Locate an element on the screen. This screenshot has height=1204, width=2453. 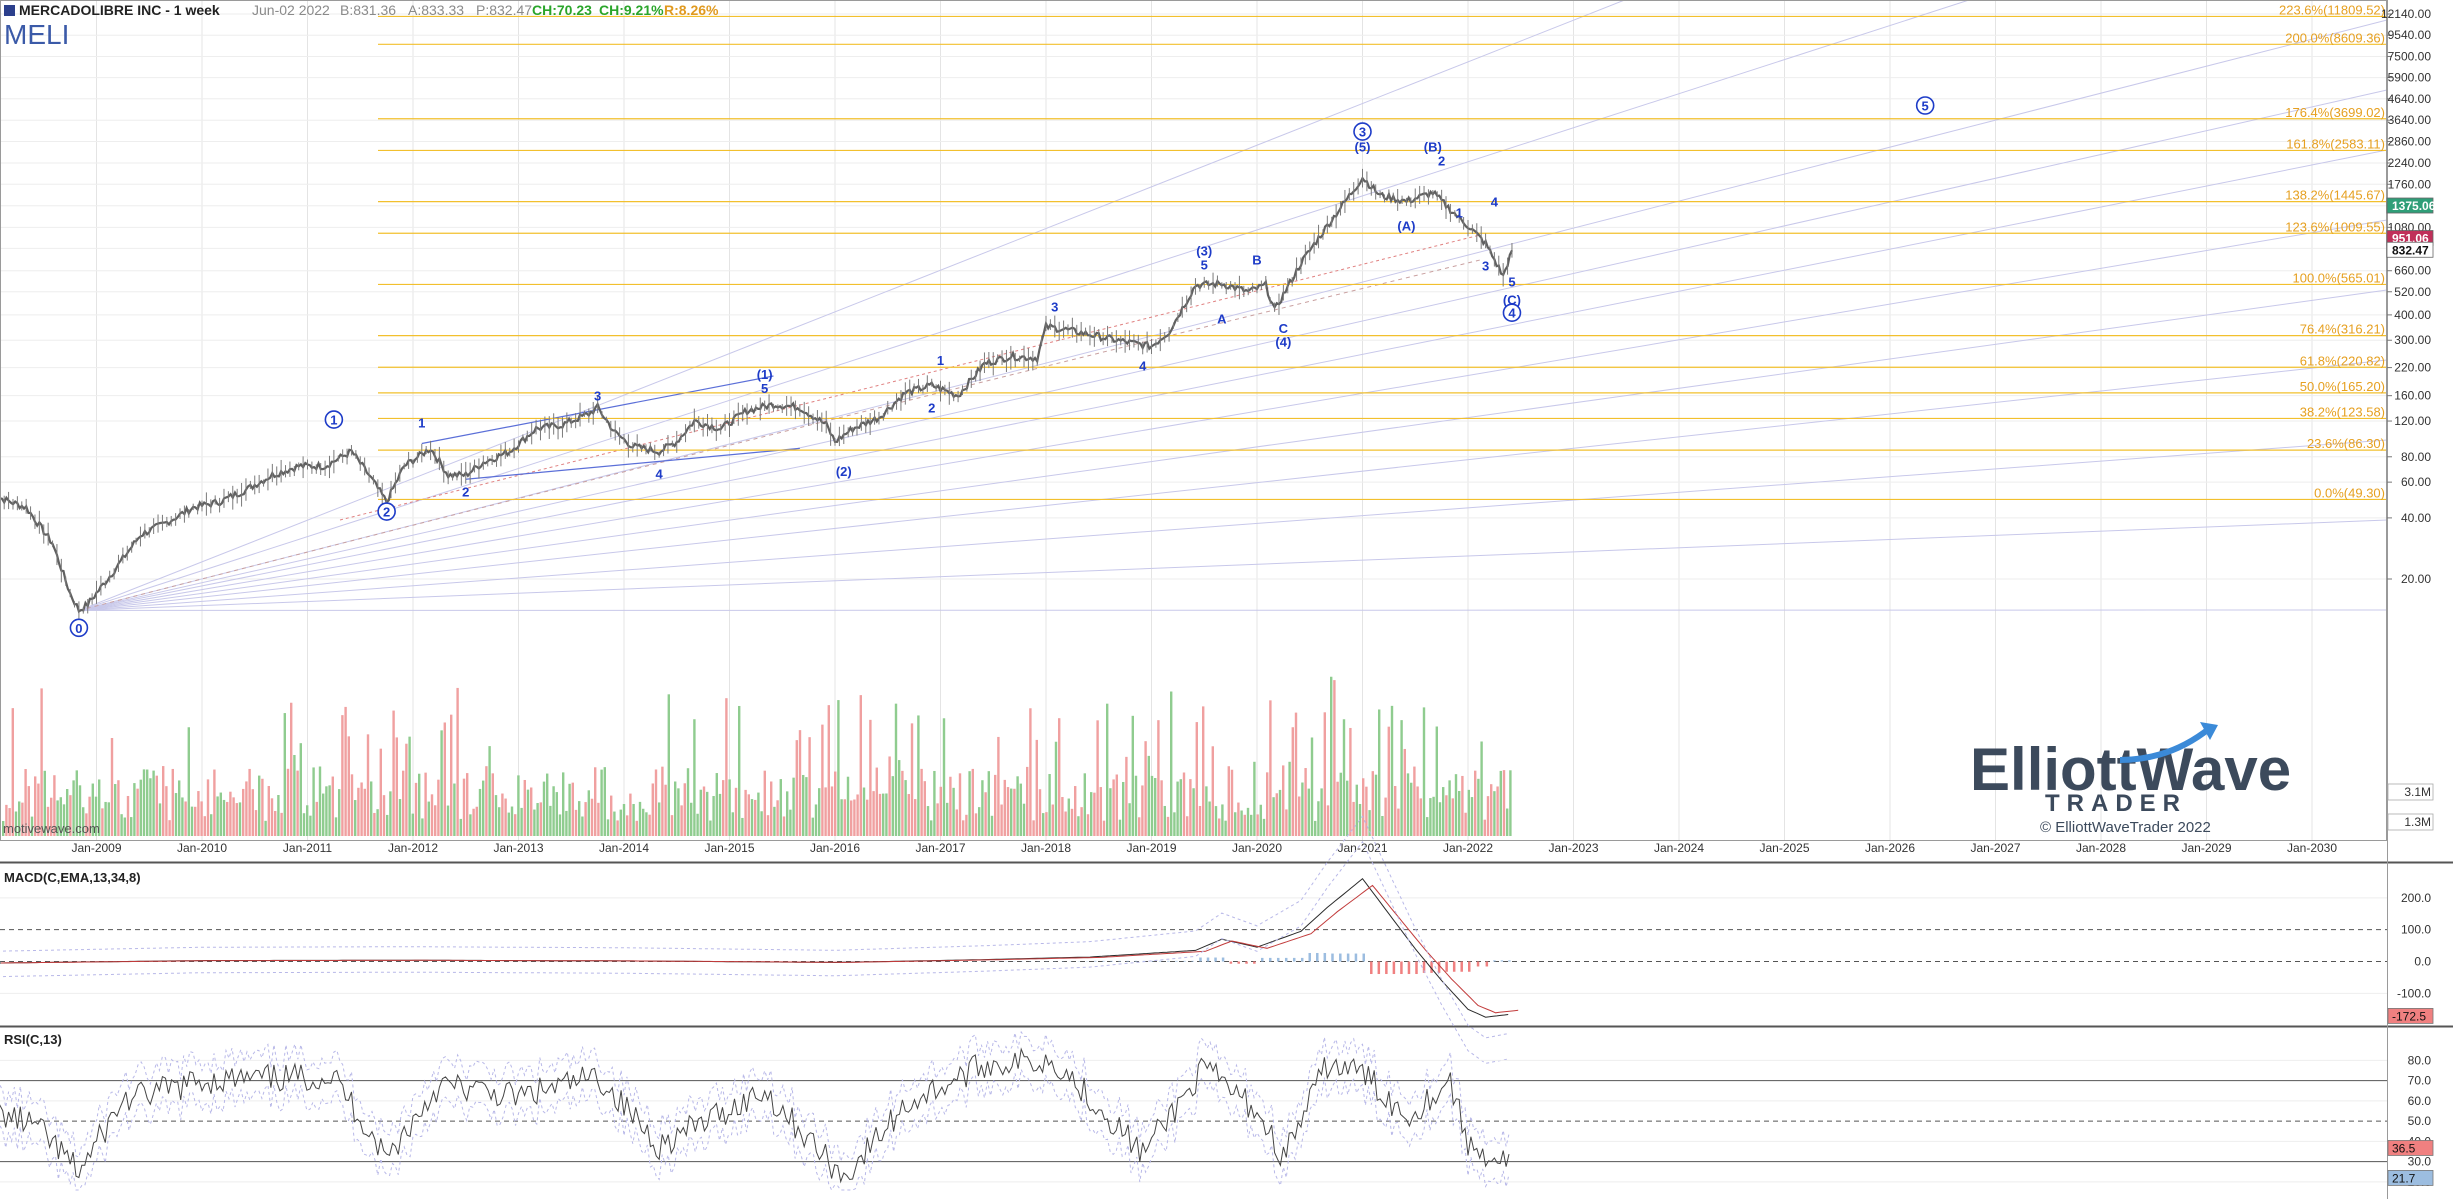
wave-label: A is located at coordinates (1222, 318).